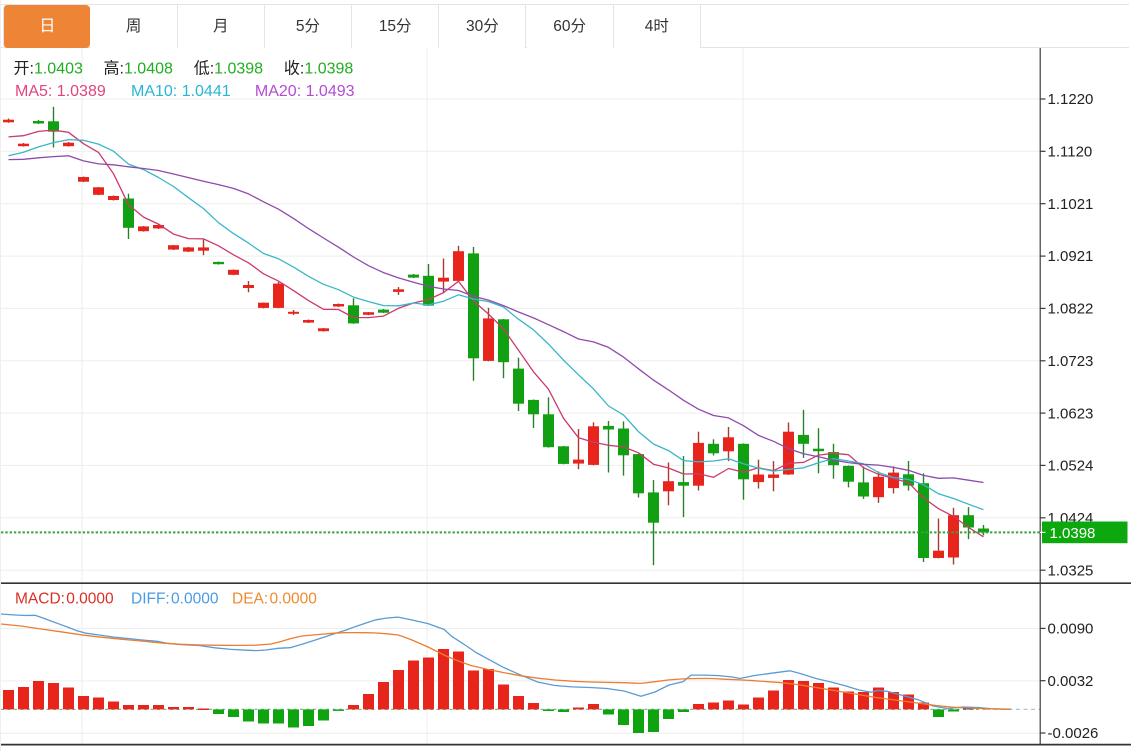 The image size is (1131, 751). I want to click on svg-text: MA5: 1.0389, so click(60, 91).